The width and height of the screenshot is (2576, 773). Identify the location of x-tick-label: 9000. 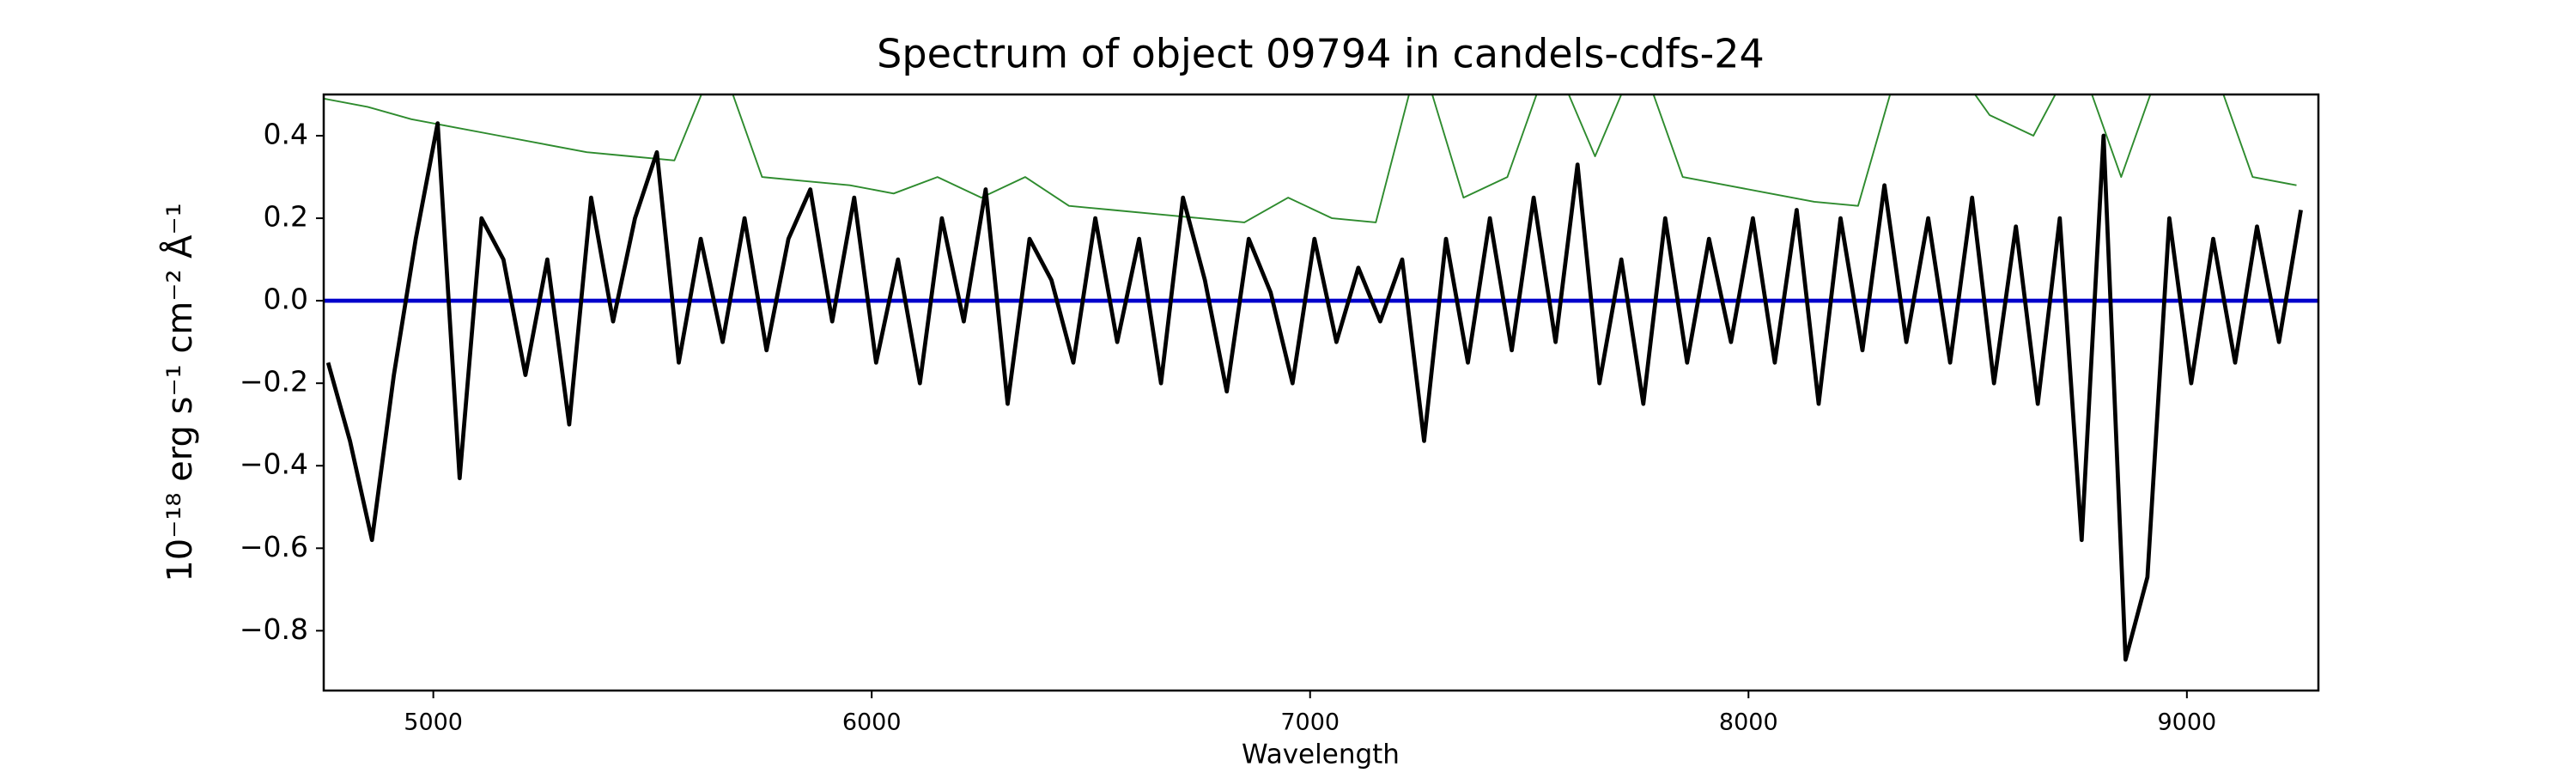
(2186, 722).